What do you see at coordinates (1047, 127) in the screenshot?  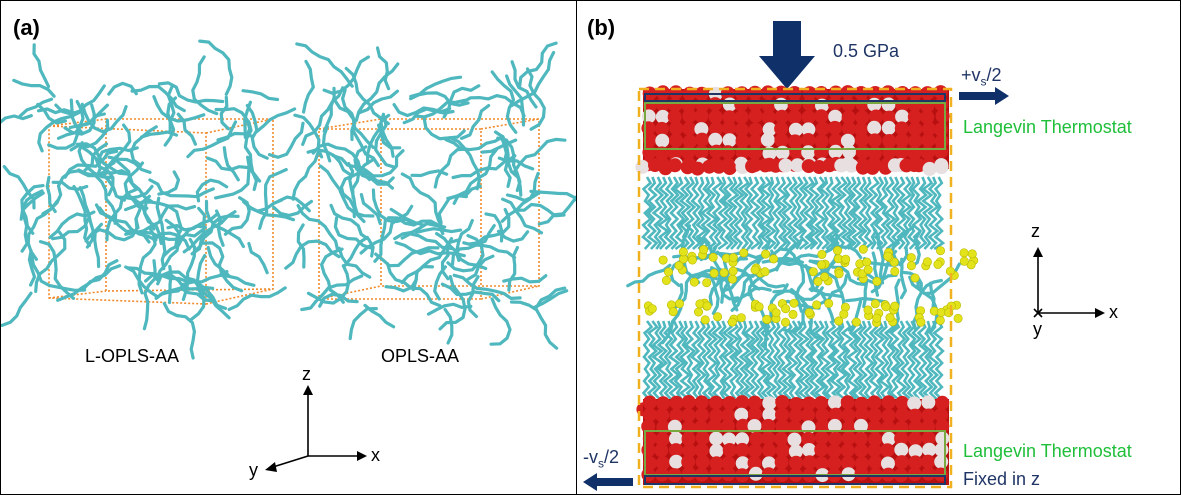 I see `top-thermostat-label: Langevin Thermostat` at bounding box center [1047, 127].